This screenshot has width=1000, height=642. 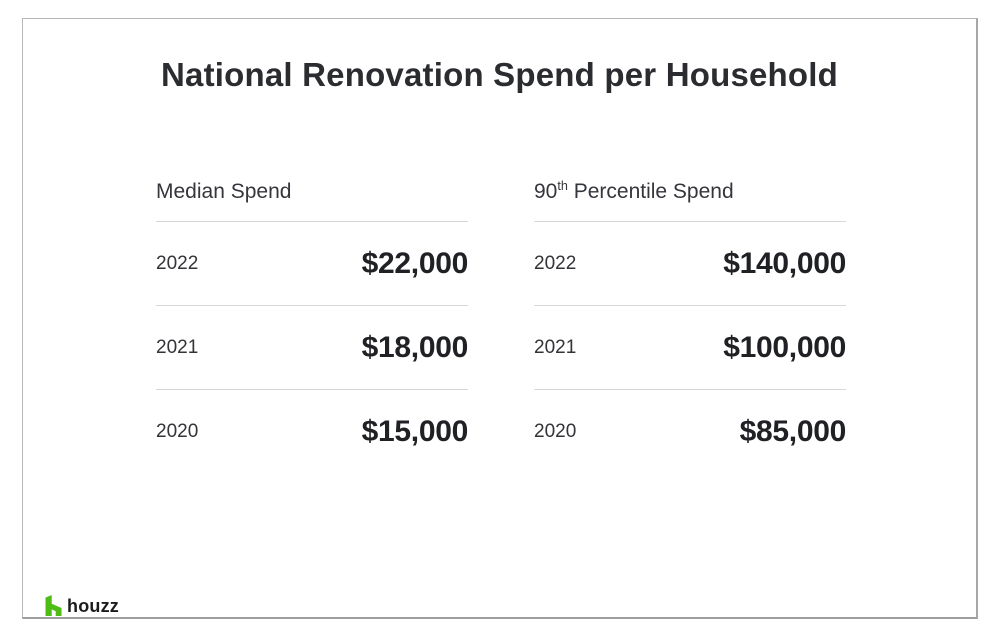 I want to click on table-row: 2020 $85,000, so click(x=690, y=431).